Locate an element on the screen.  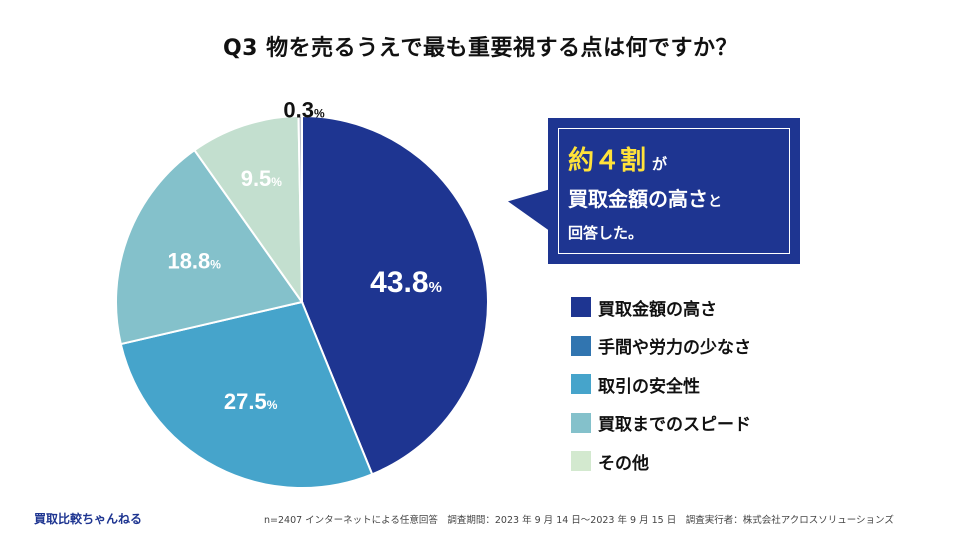
callout-inner-border is located at coordinates (674, 191).